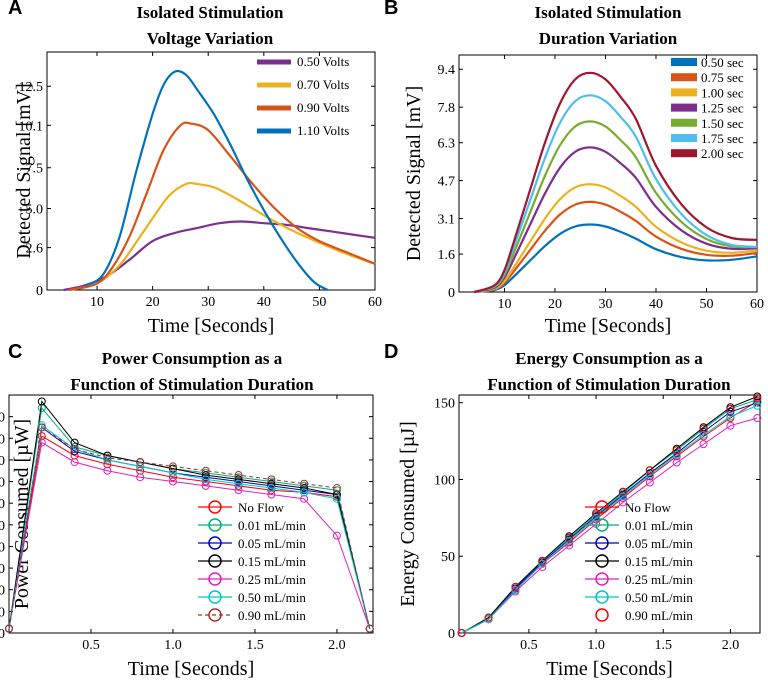 The height and width of the screenshot is (686, 768). What do you see at coordinates (2, 591) in the screenshot?
I see `y-tick-label: 20` at bounding box center [2, 591].